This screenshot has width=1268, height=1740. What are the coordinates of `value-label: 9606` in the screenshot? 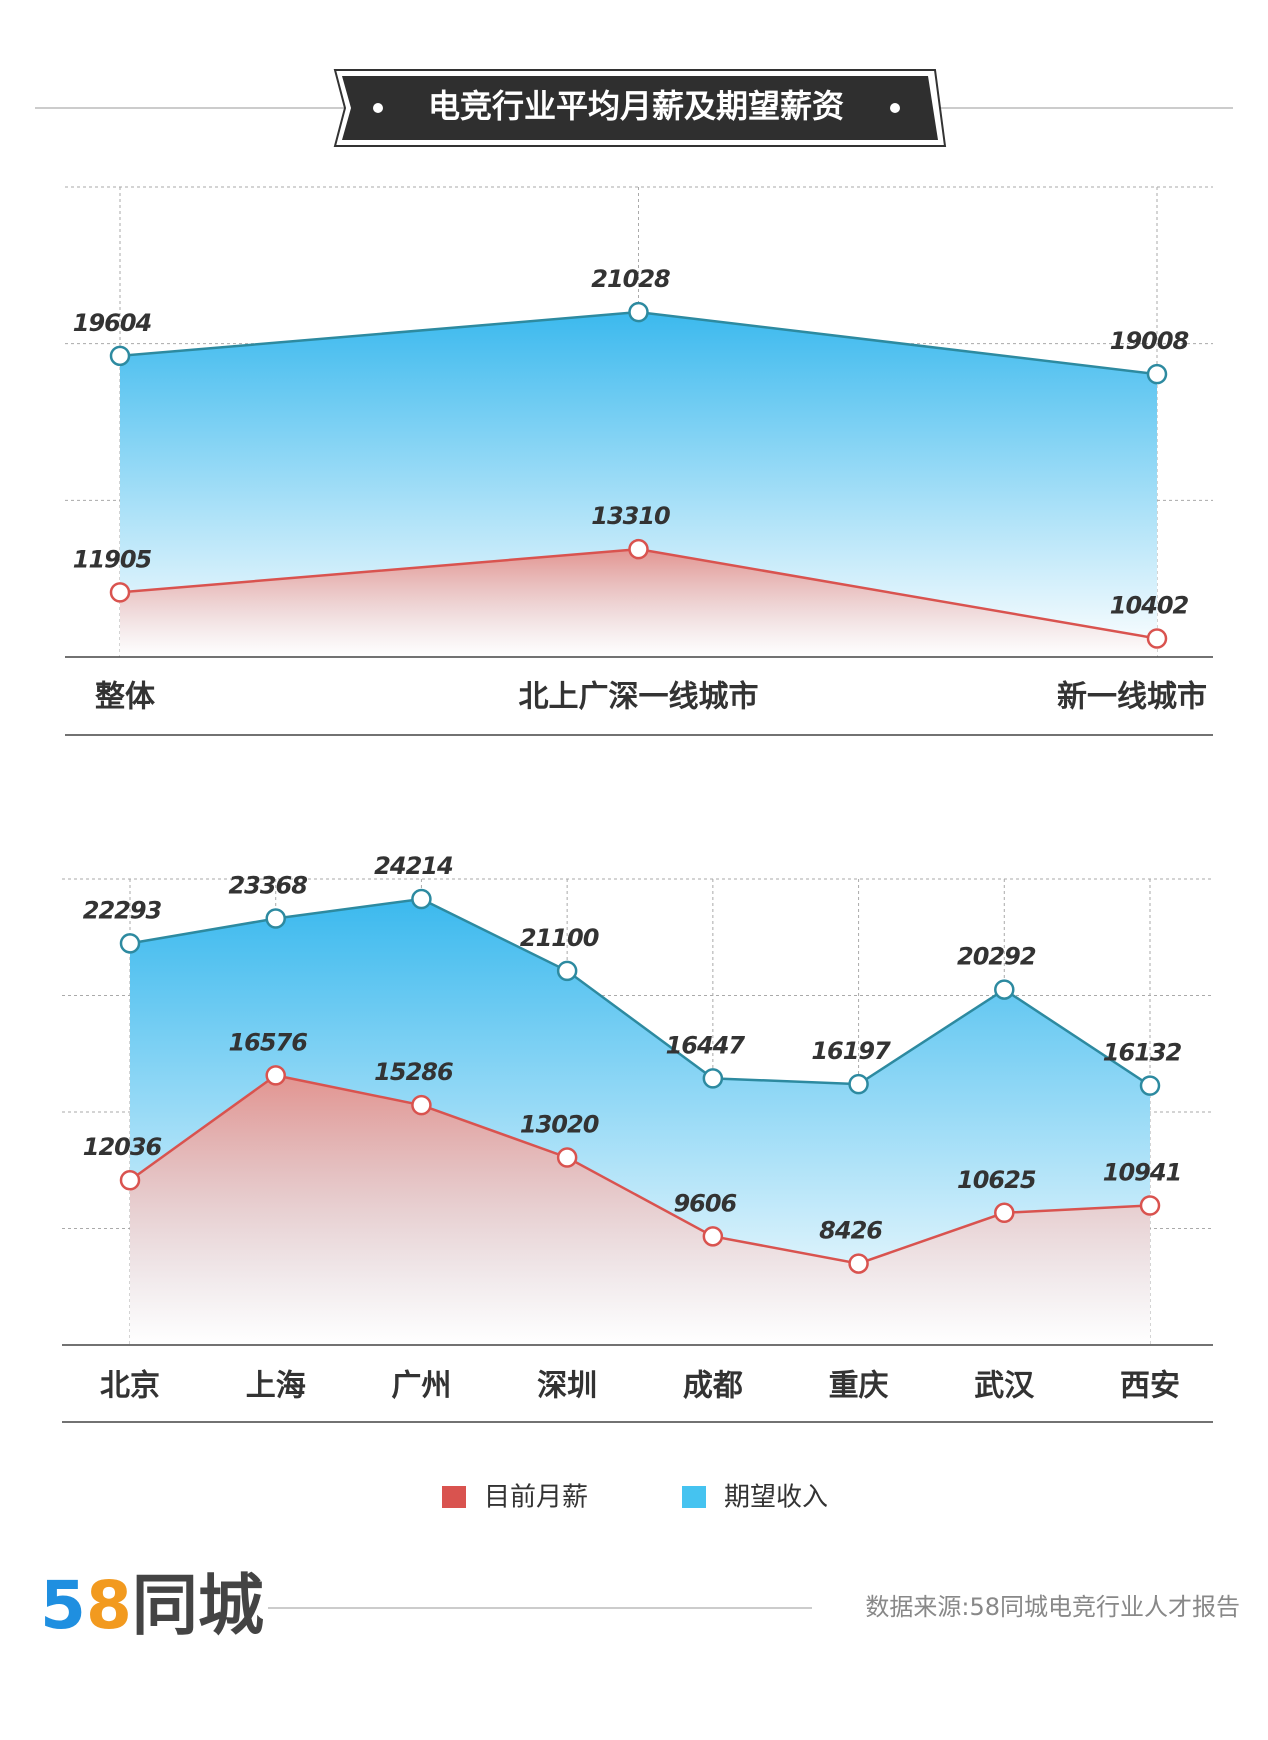 It's located at (704, 1203).